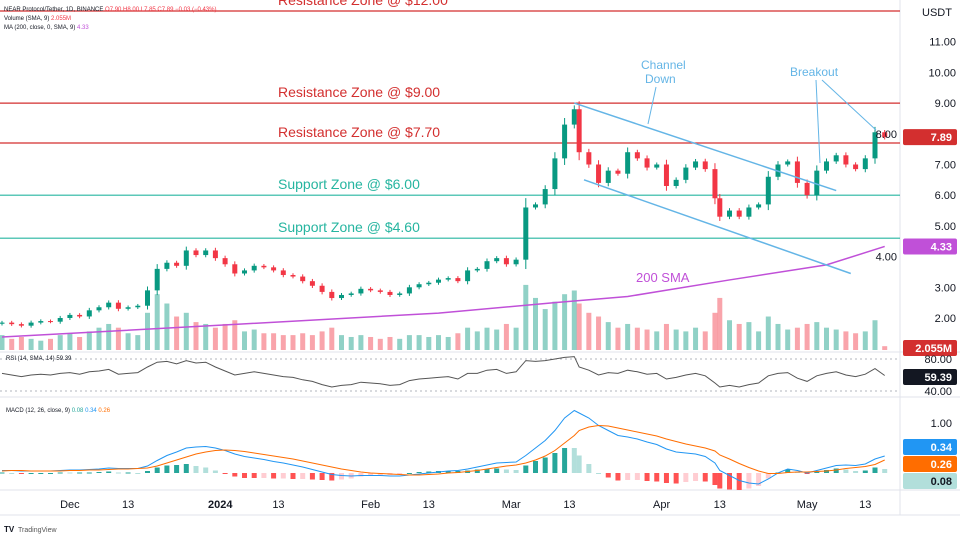 The width and height of the screenshot is (960, 542). Describe the element at coordinates (938, 378) in the screenshot. I see `rsi-value-label: 59.39` at that location.